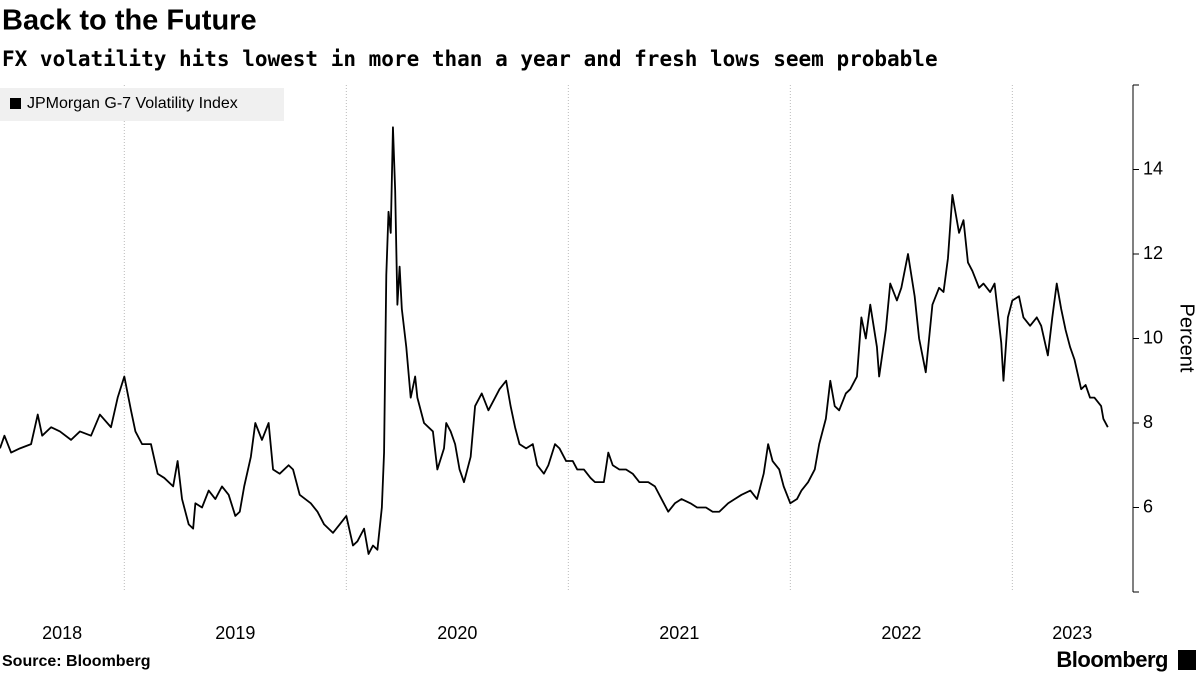  What do you see at coordinates (457, 633) in the screenshot?
I see `x-tick-label: 2020` at bounding box center [457, 633].